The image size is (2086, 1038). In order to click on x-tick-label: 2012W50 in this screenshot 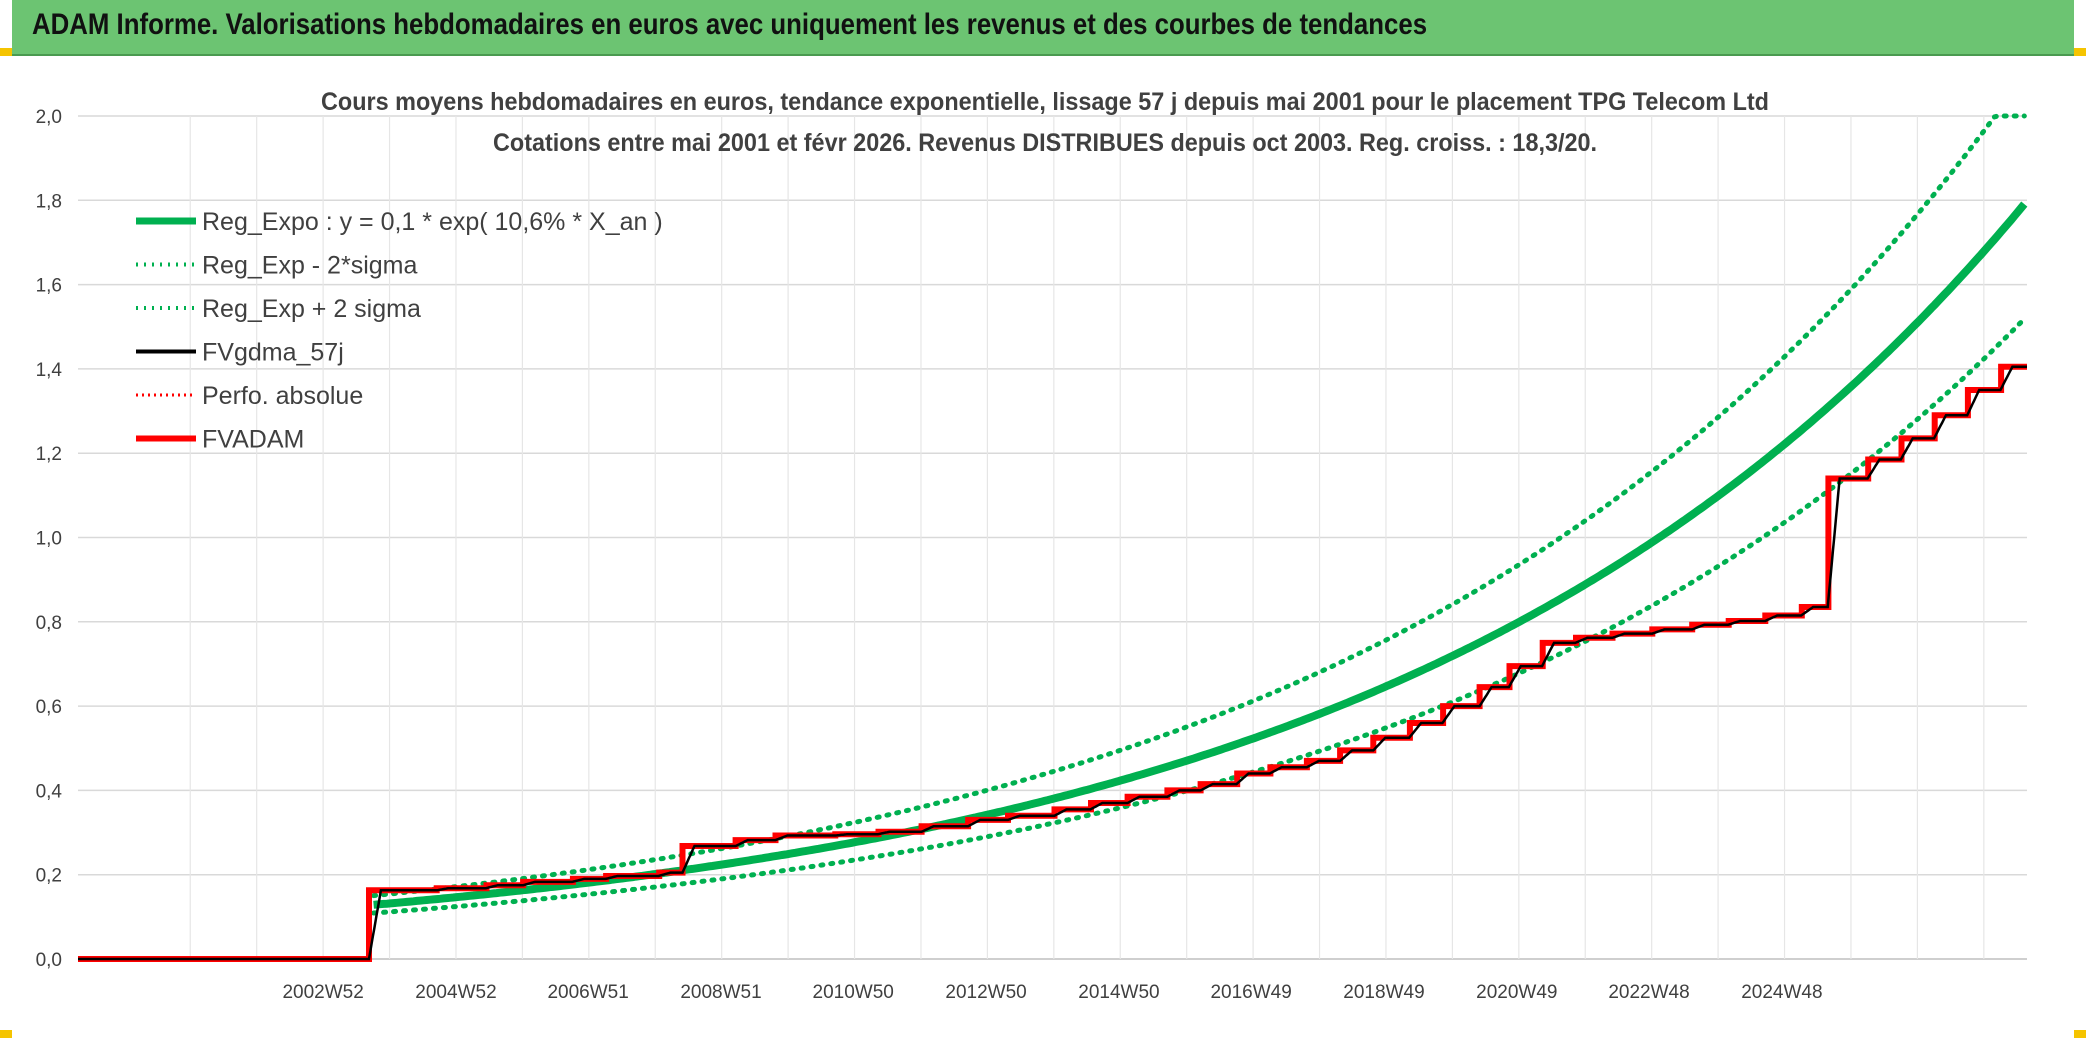, I will do `click(985, 992)`.